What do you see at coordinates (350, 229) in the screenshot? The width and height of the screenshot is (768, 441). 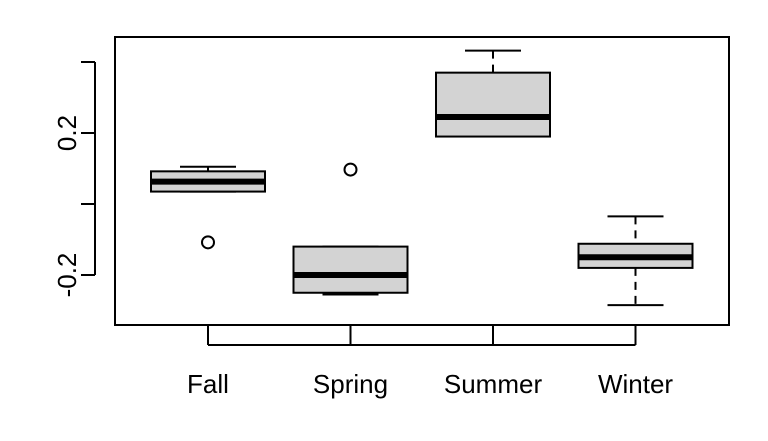 I see `box-spring` at bounding box center [350, 229].